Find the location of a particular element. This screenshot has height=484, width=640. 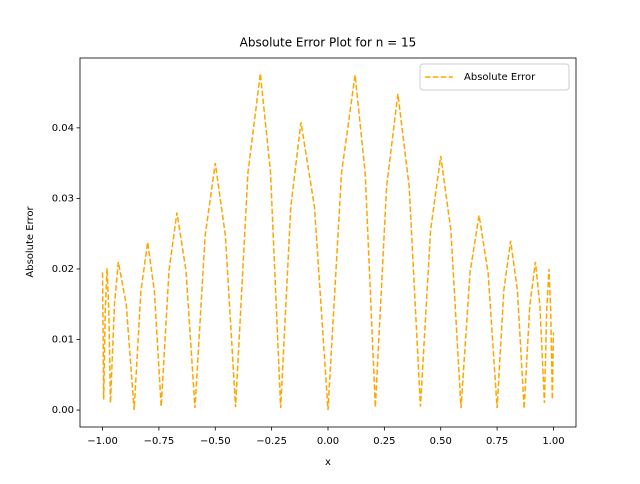

legend-label: Absolute Error is located at coordinates (500, 77).